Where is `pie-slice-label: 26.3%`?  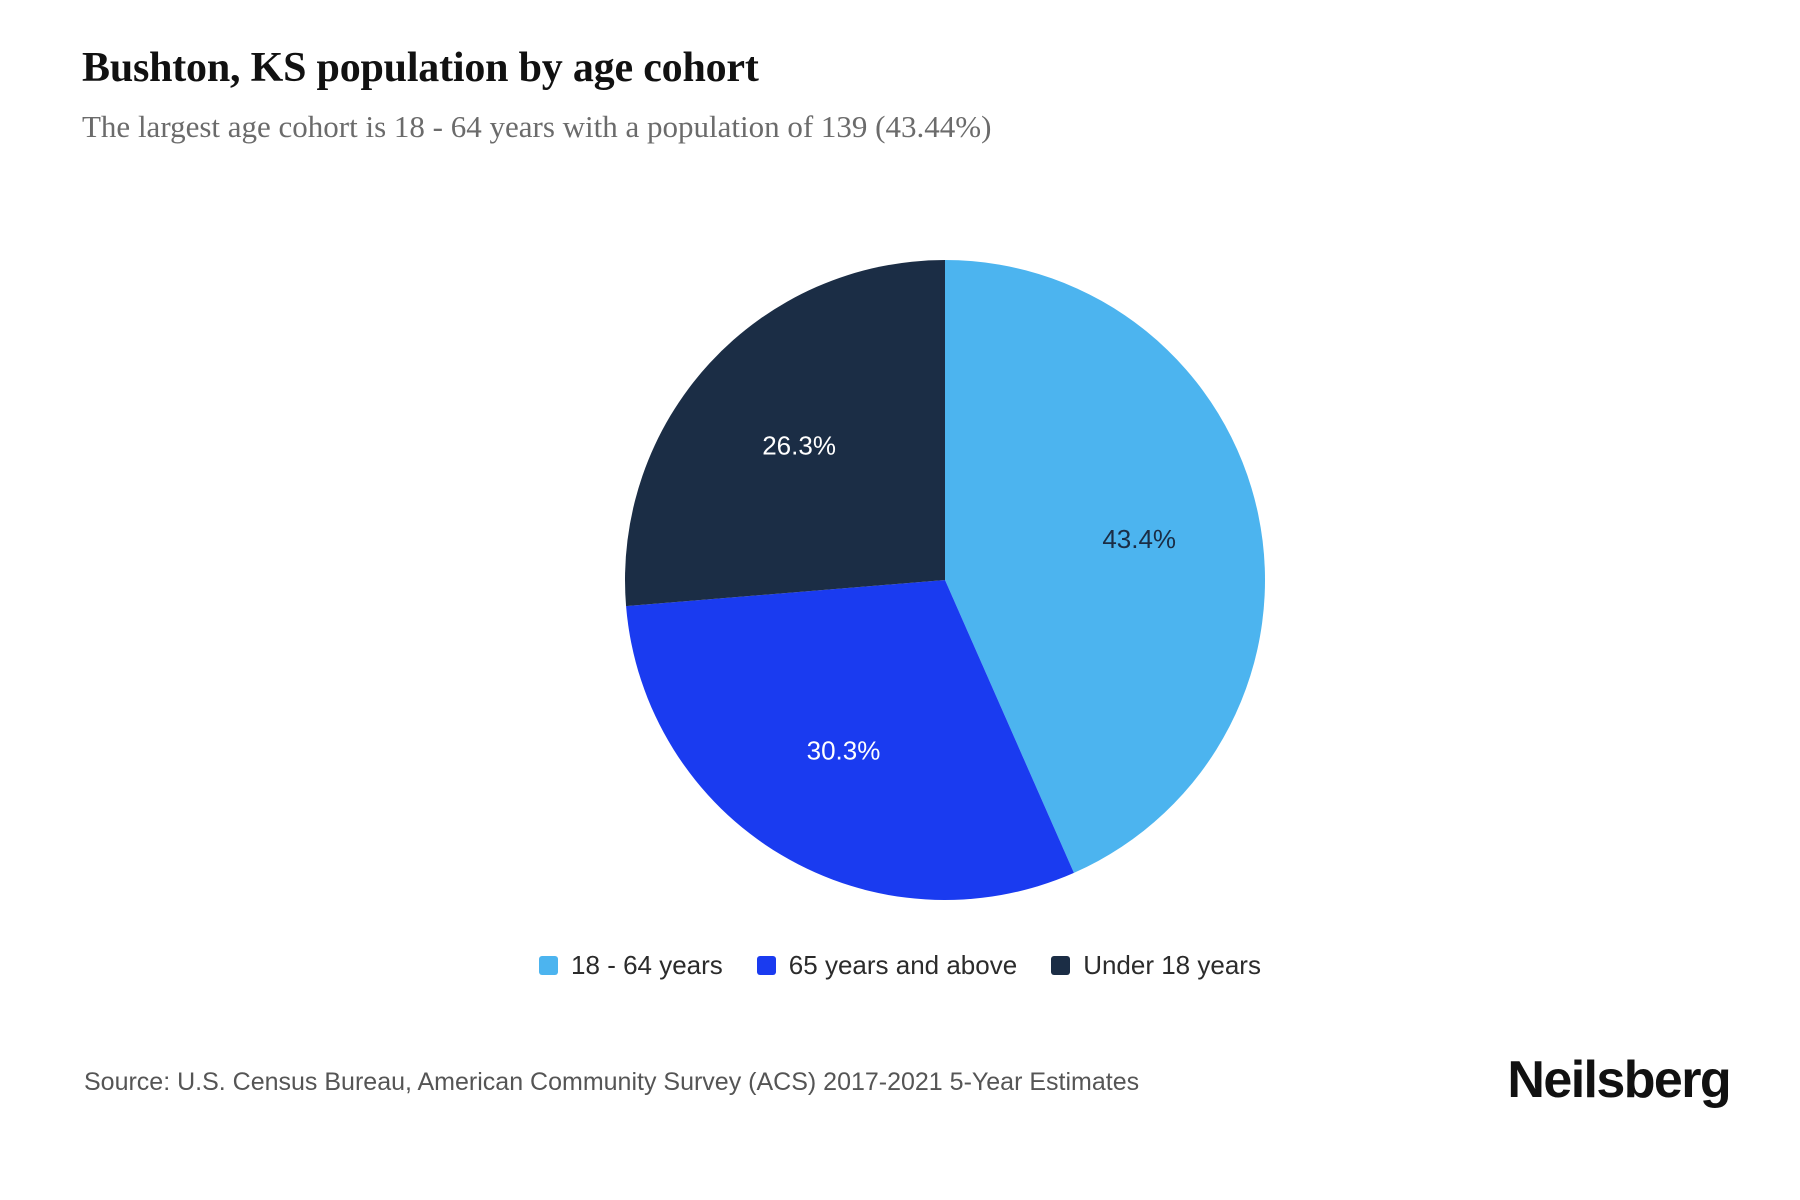
pie-slice-label: 26.3% is located at coordinates (799, 446).